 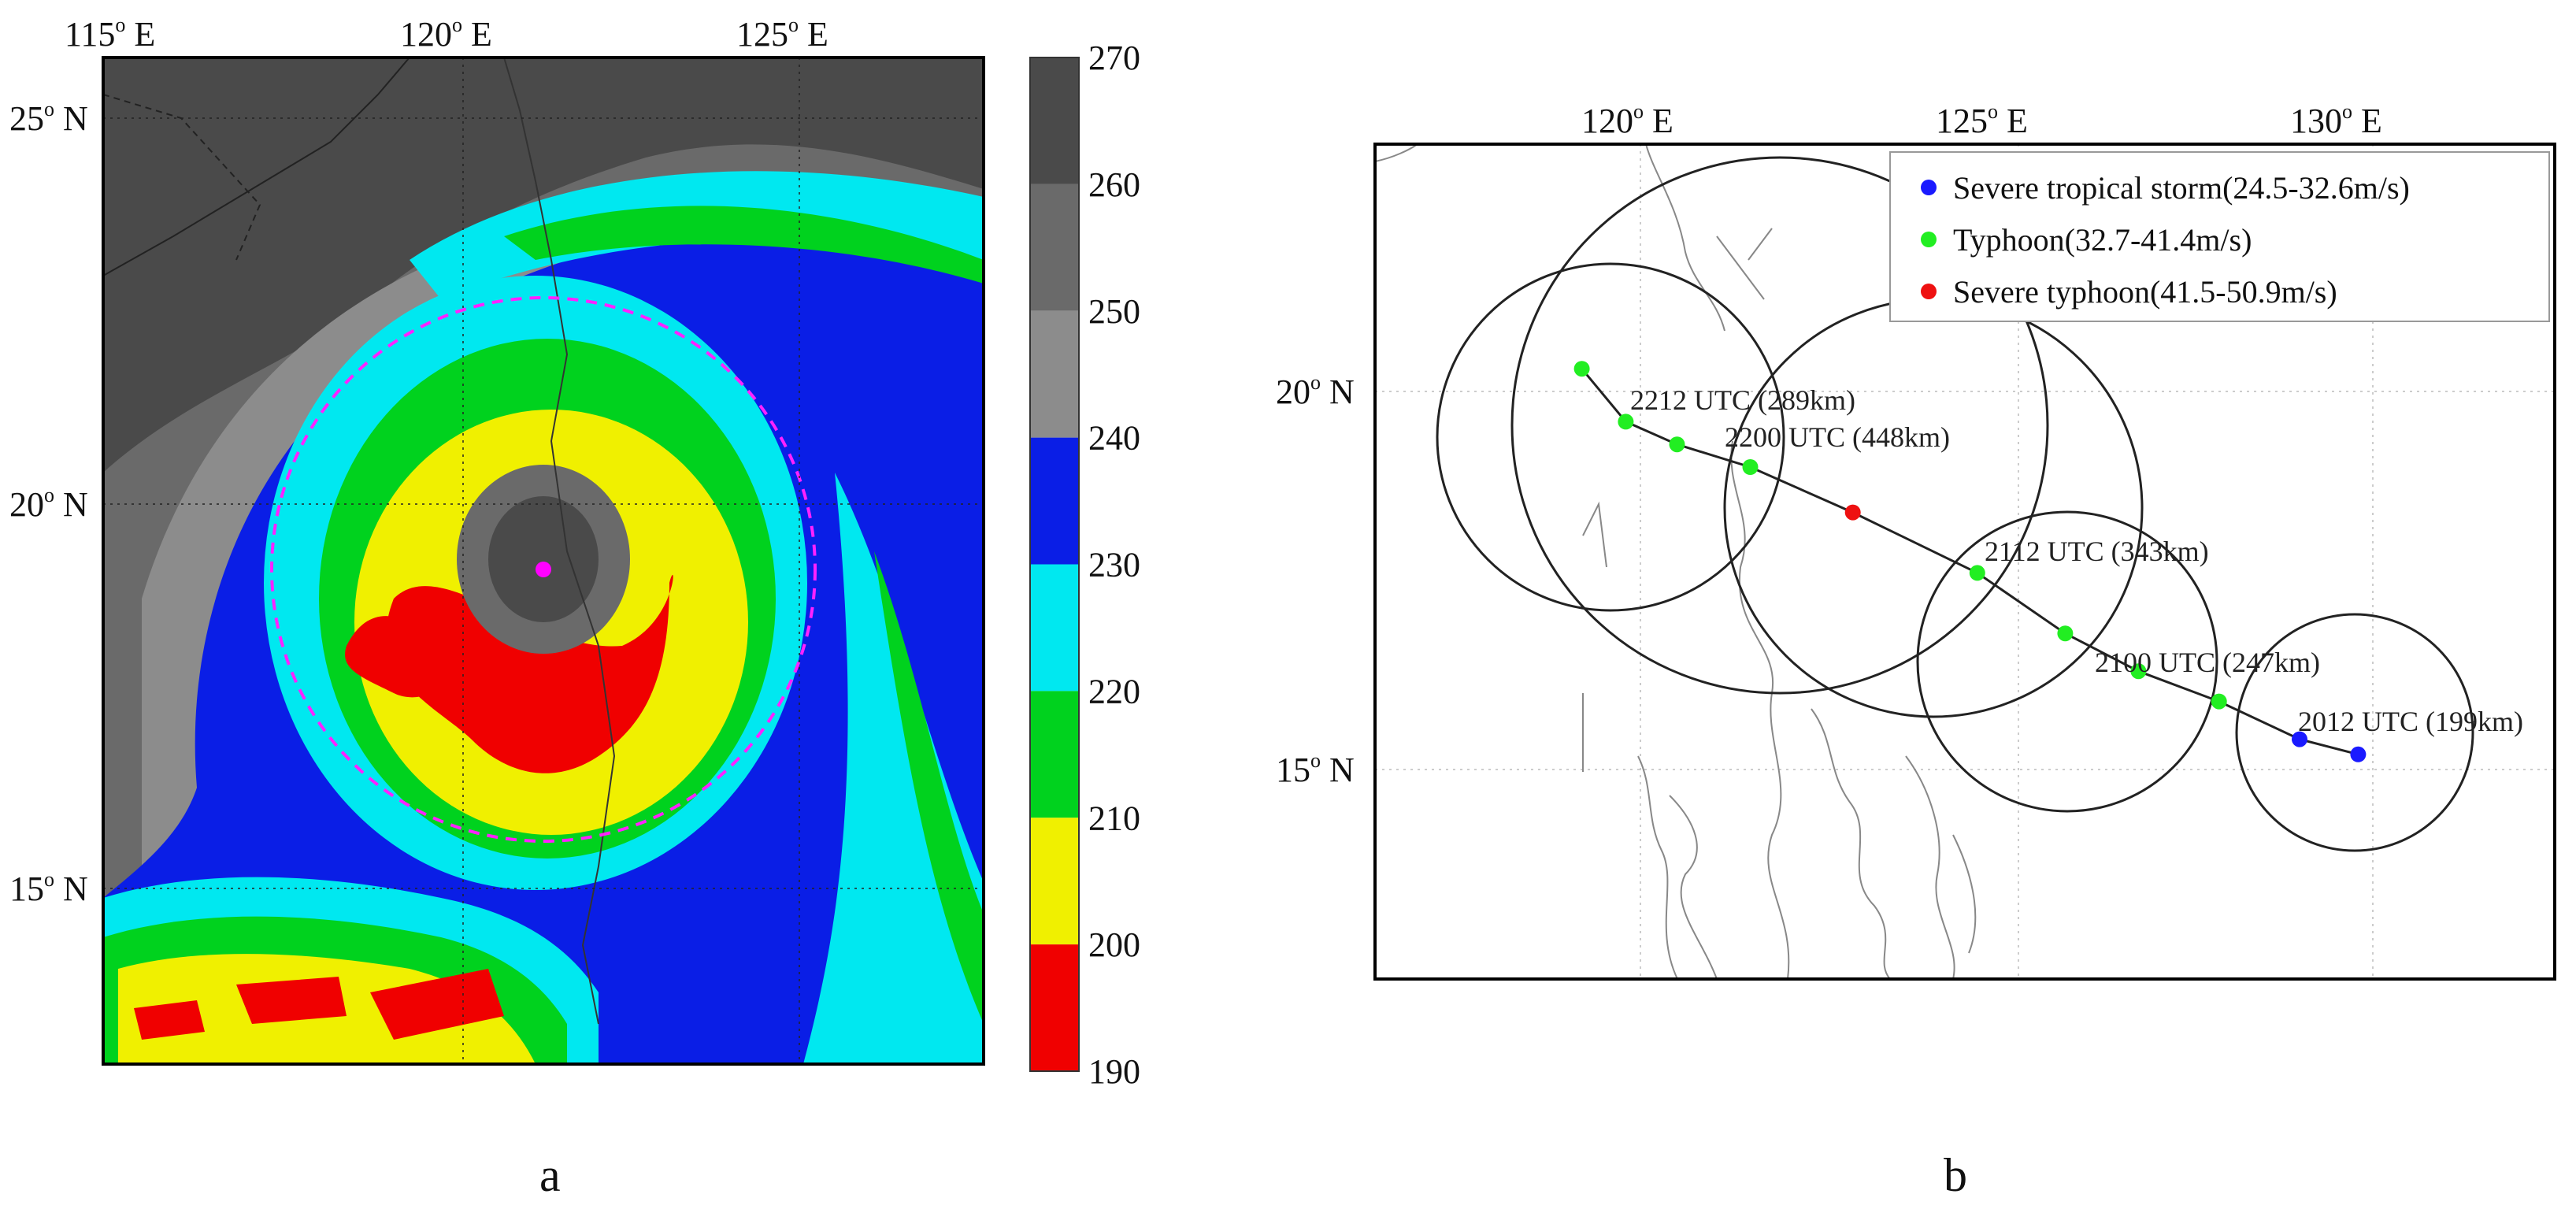 I want to click on svg-text: 115o E, so click(x=110, y=34).